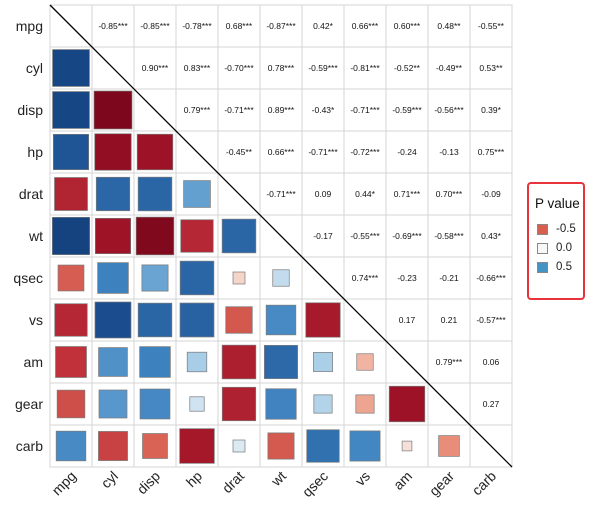  What do you see at coordinates (281, 194) in the screenshot?
I see `coef-label-drat-wt: -0.71***` at bounding box center [281, 194].